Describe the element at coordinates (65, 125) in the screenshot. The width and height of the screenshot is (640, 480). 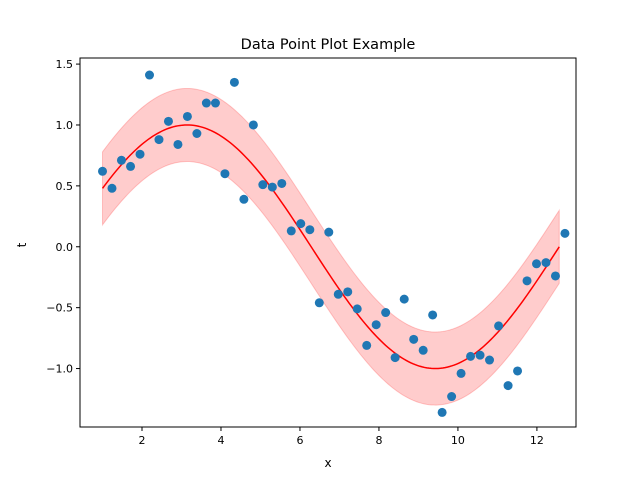
I see `y-tick-label: 1.0` at that location.